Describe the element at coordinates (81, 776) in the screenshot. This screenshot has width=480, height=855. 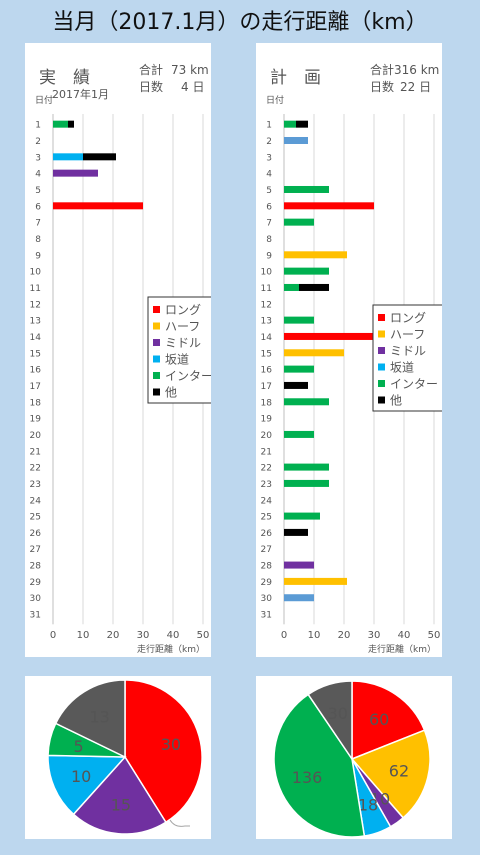
I see `pie-value-label: 10` at that location.